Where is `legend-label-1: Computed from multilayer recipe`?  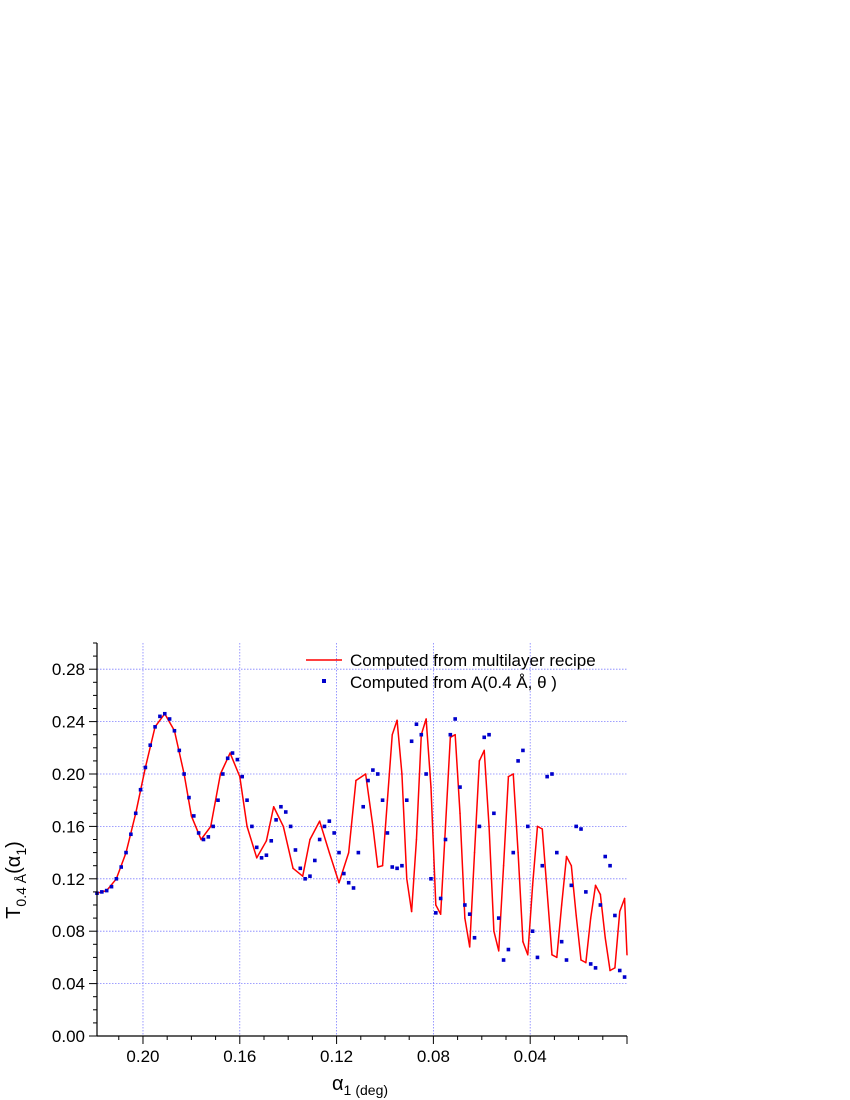
legend-label-1: Computed from multilayer recipe is located at coordinates (473, 660).